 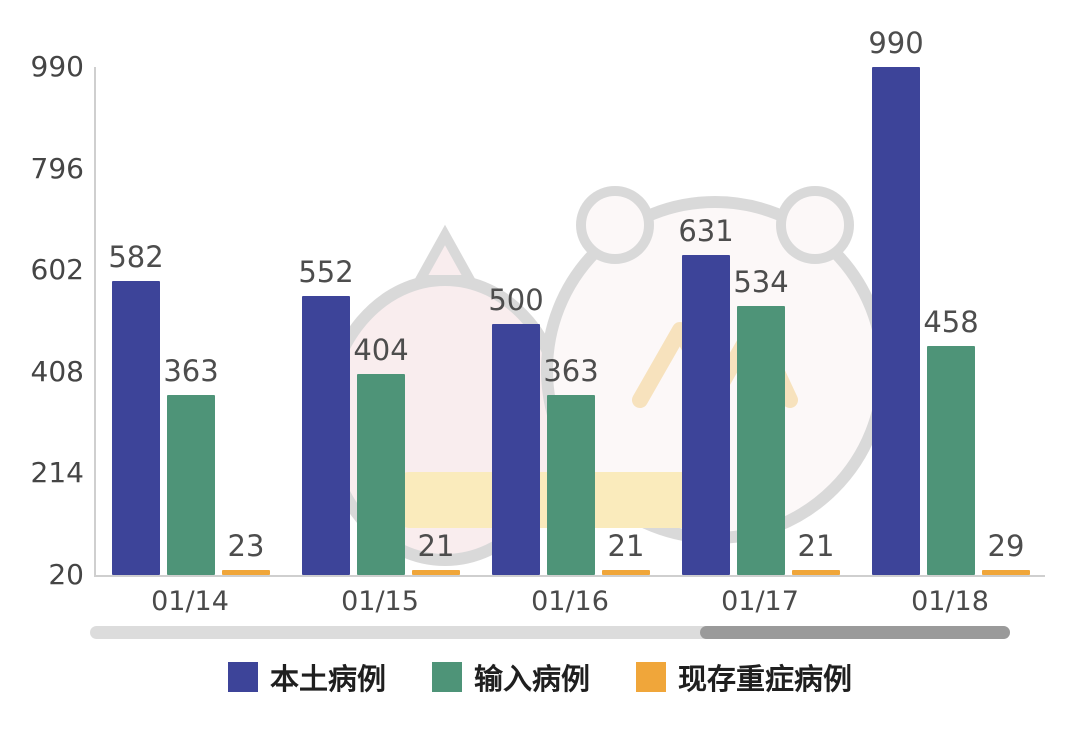 What do you see at coordinates (380, 601) in the screenshot?
I see `x-axis-tick-label: 01/15` at bounding box center [380, 601].